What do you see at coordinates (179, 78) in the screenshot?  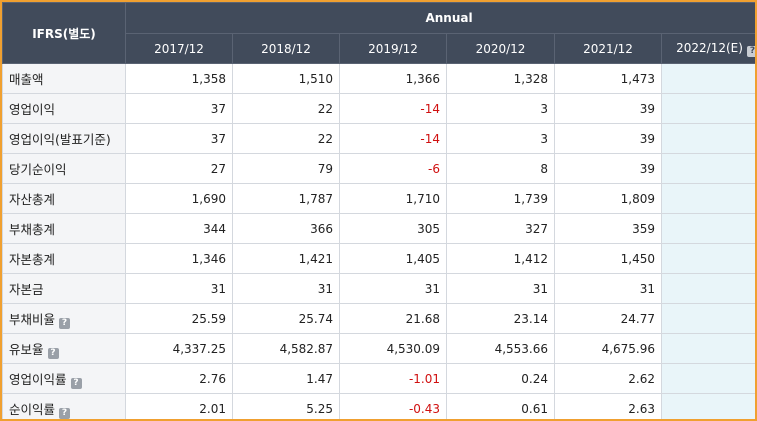 I see `value-cell: 1,358` at bounding box center [179, 78].